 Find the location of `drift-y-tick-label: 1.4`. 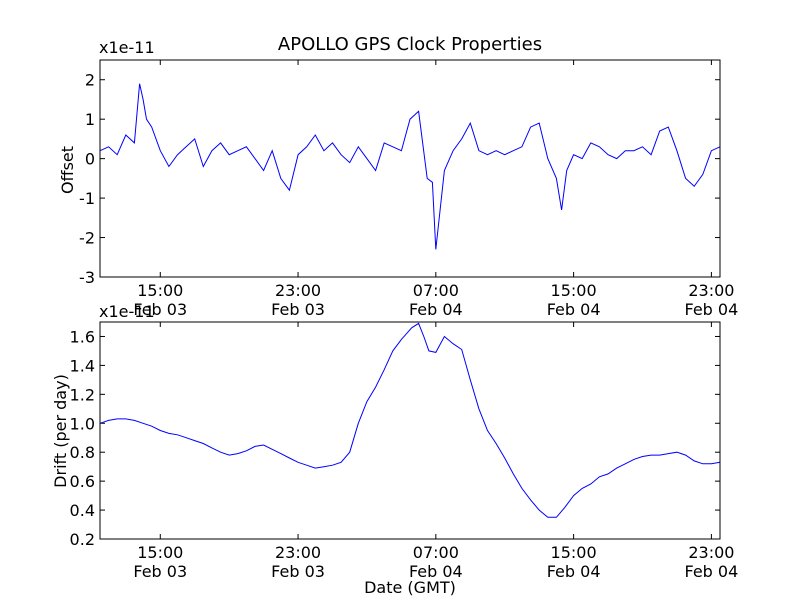

drift-y-tick-label: 1.4 is located at coordinates (82, 365).